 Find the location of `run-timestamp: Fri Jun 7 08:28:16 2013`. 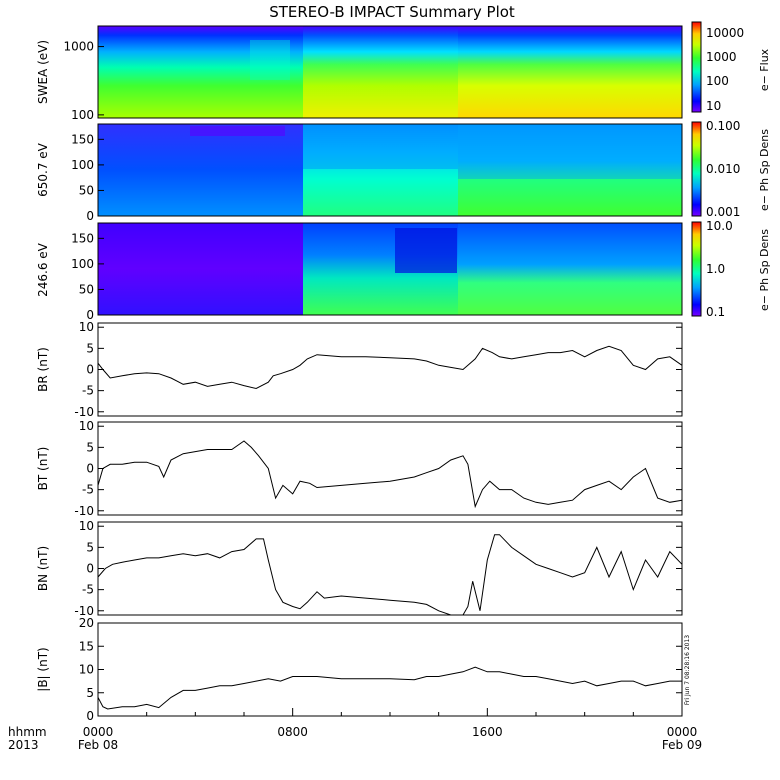

run-timestamp: Fri Jun 7 08:28:16 2013 is located at coordinates (687, 670).